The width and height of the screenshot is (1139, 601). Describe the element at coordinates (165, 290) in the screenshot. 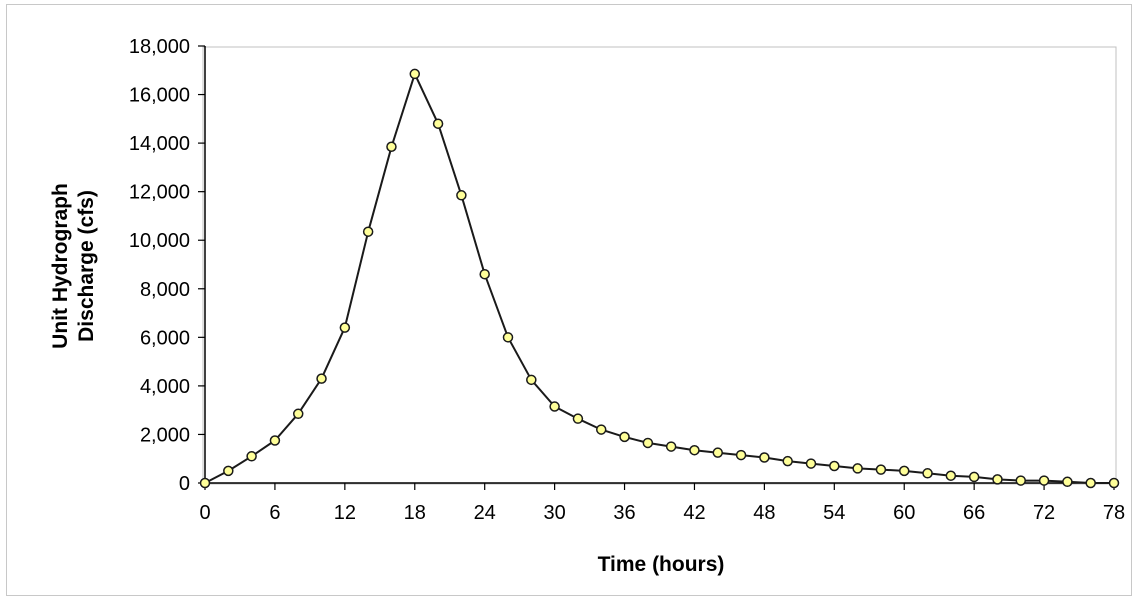

I see `y-tick-label: 8,000` at that location.